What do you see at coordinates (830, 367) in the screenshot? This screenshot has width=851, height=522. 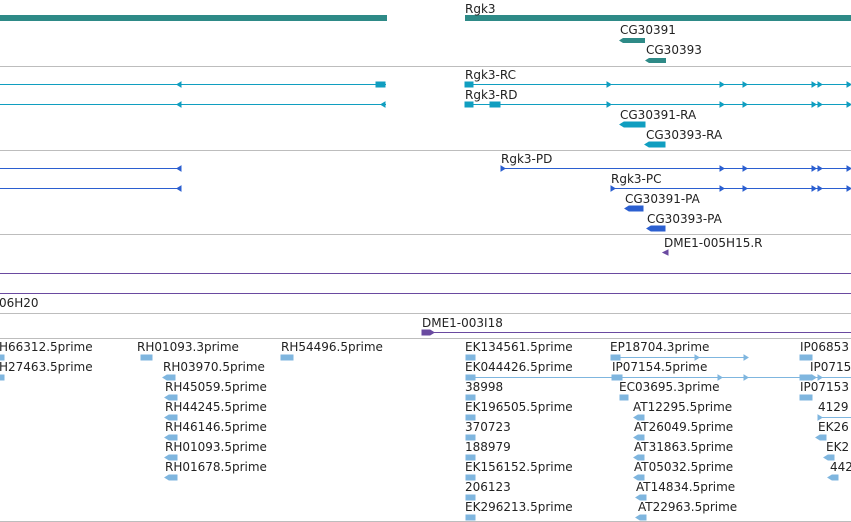 I see `est-label: IP0715` at bounding box center [830, 367].